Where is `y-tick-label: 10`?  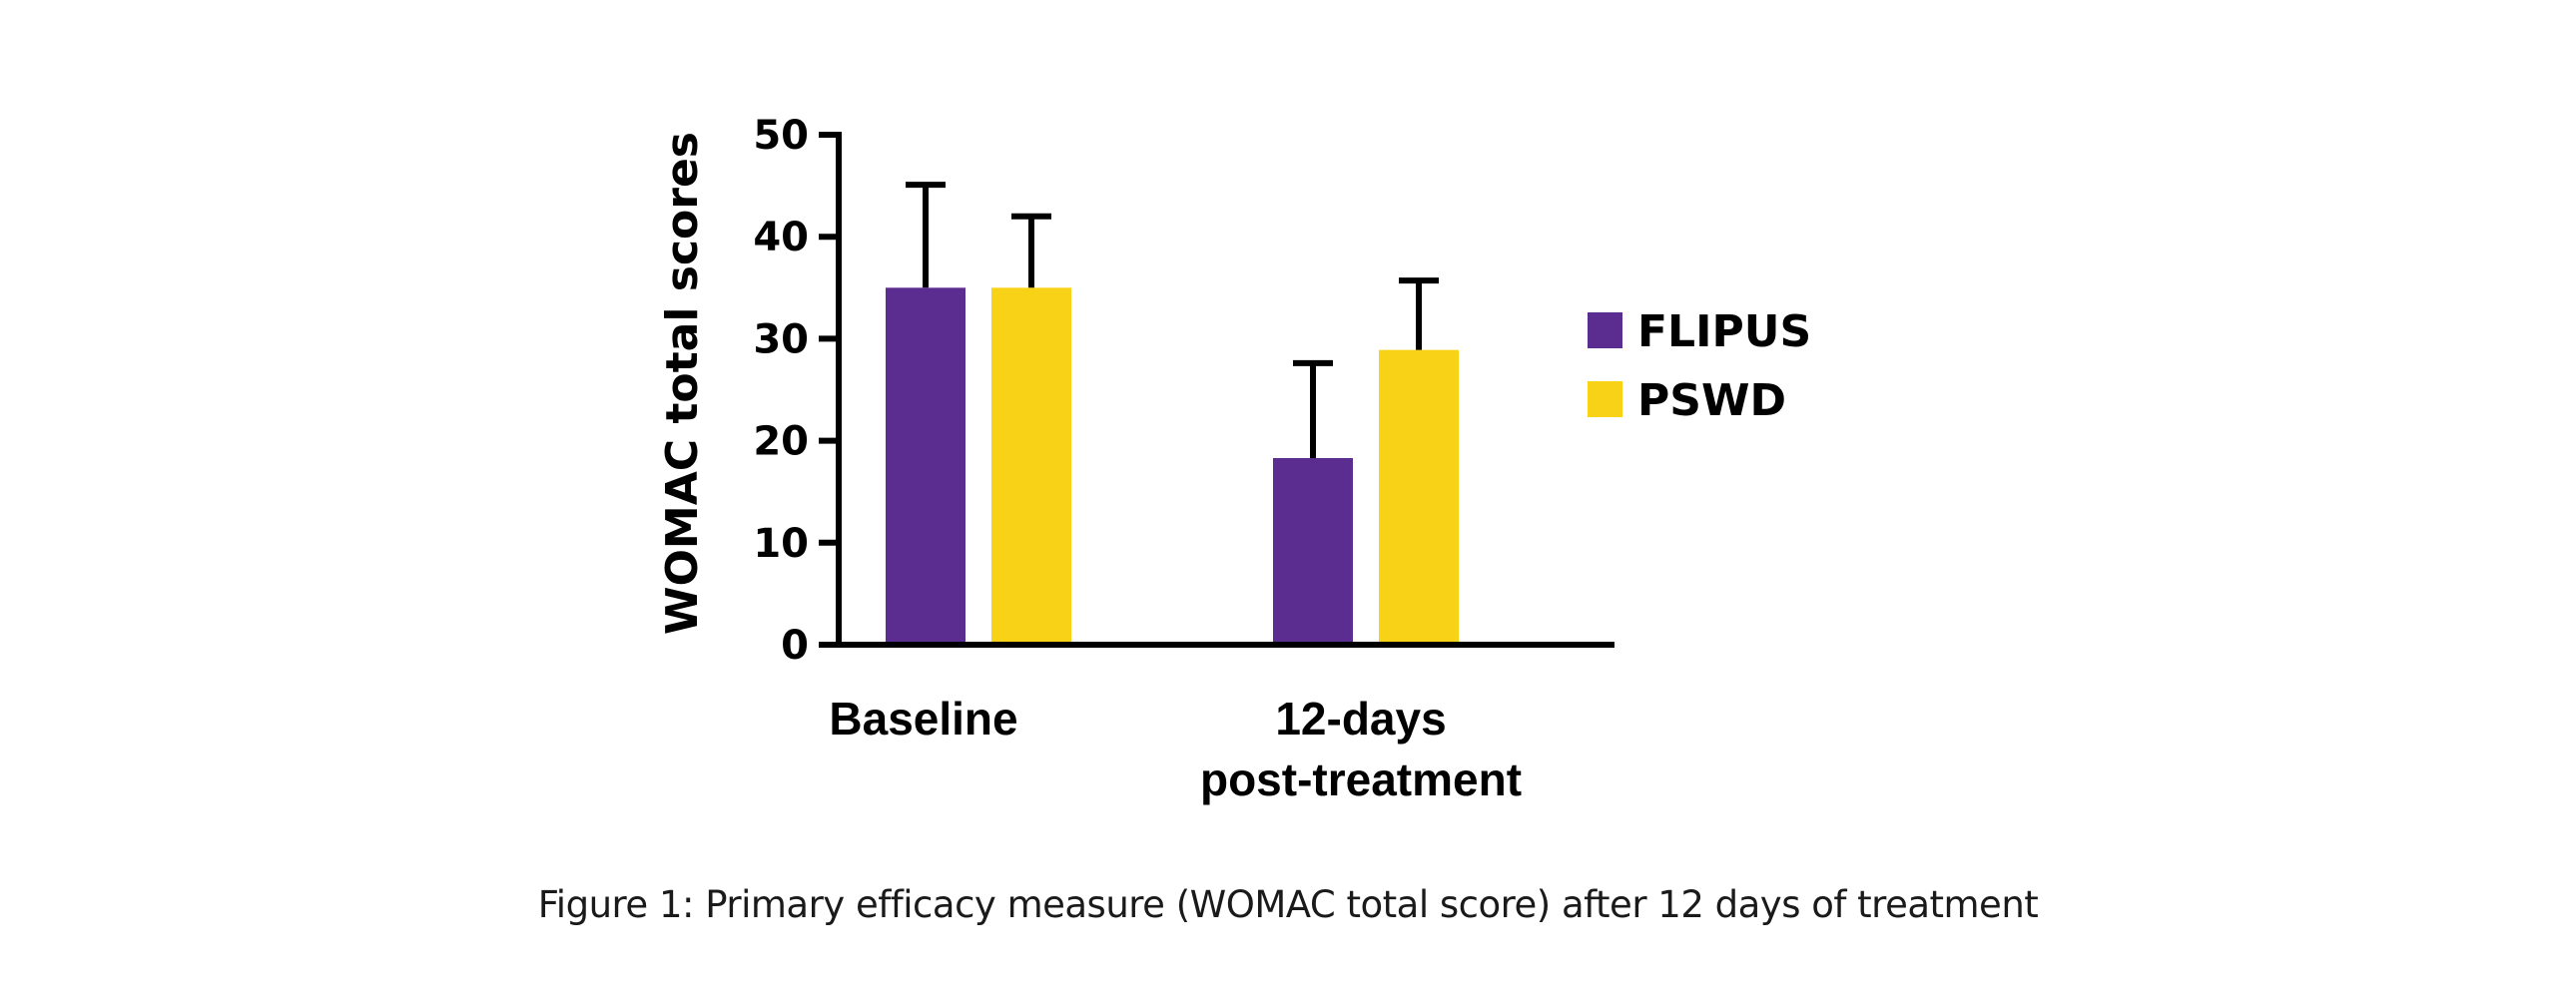
y-tick-label: 10 is located at coordinates (781, 544).